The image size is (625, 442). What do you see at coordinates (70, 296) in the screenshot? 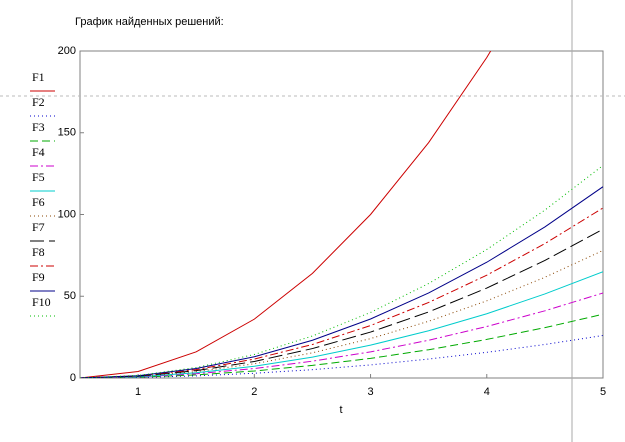
I see `y-tick-label: 50` at bounding box center [70, 296].